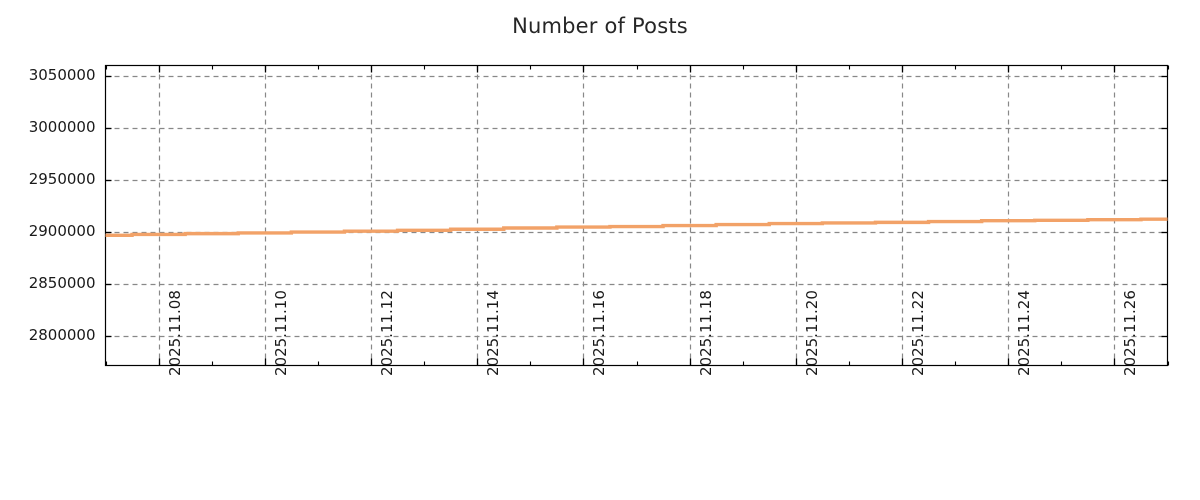  What do you see at coordinates (62, 231) in the screenshot?
I see `y-axis-tick-label: 2900000` at bounding box center [62, 231].